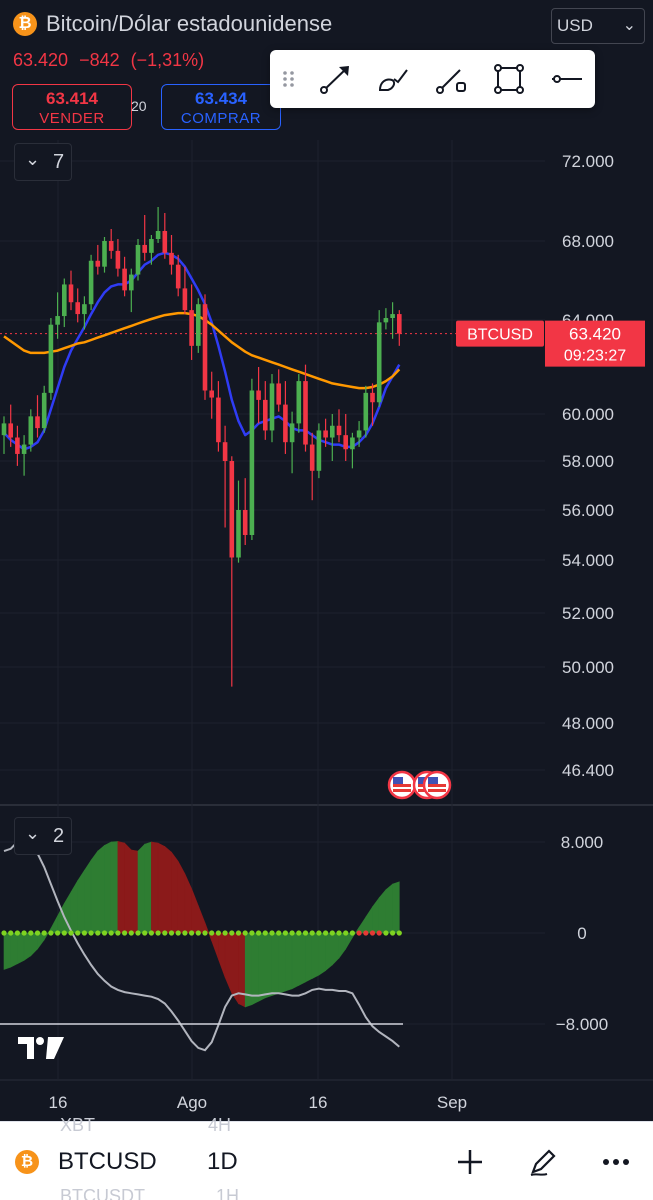 This screenshot has width=653, height=1200. I want to click on buy-button: 63.434 COMPRAR, so click(221, 107).